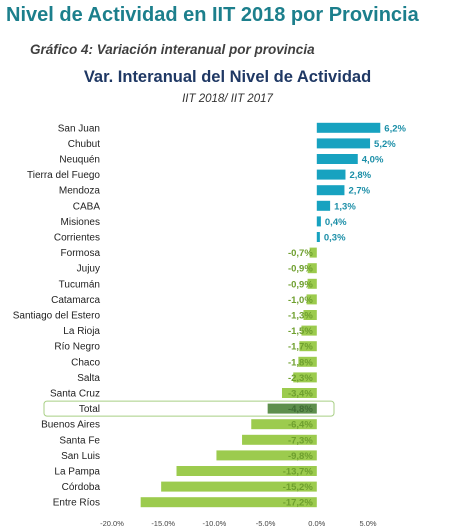  I want to click on data-label: -1,7%, so click(300, 347).